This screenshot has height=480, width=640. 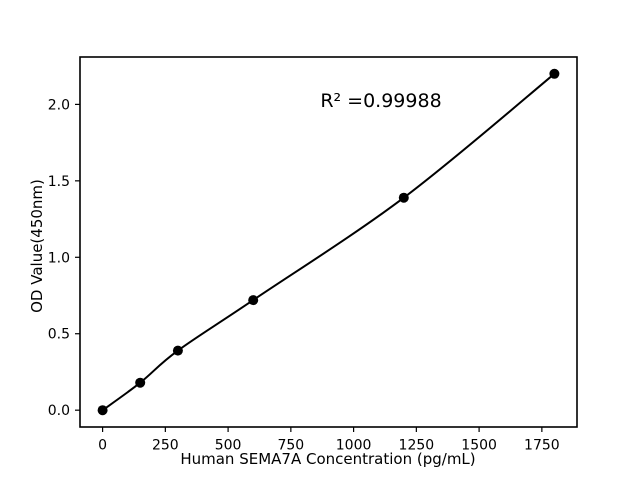 I want to click on x-axis-title: Human SEMA7A Concentration (pg/mL), so click(x=327, y=459).